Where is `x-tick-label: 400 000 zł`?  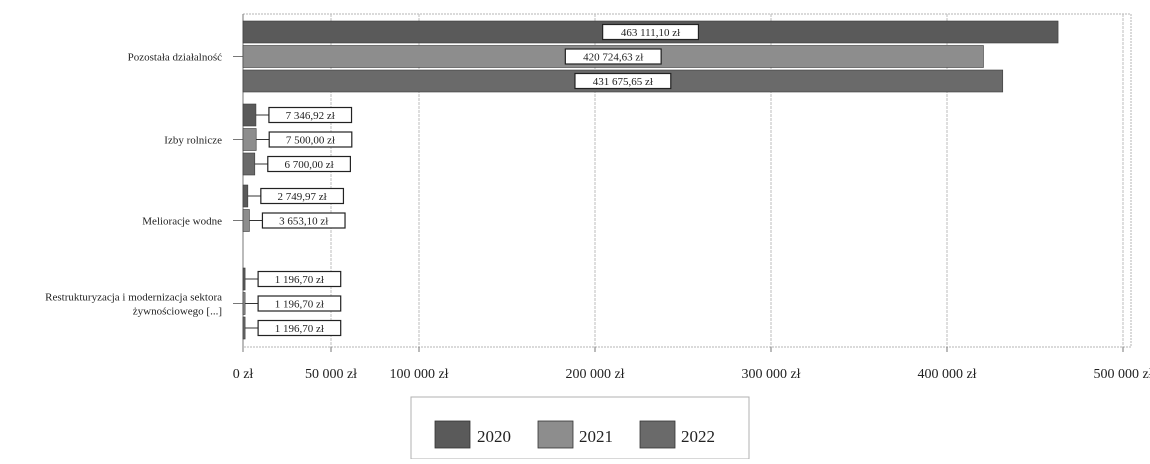 x-tick-label: 400 000 zł is located at coordinates (946, 374).